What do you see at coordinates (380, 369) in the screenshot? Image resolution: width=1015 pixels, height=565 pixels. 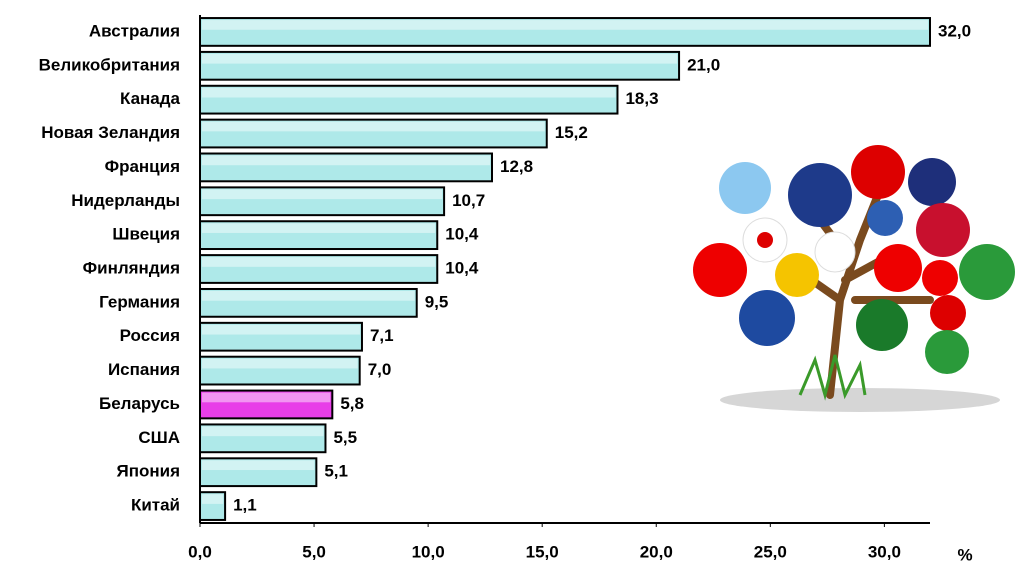 I see `value-label: 7,0` at bounding box center [380, 369].